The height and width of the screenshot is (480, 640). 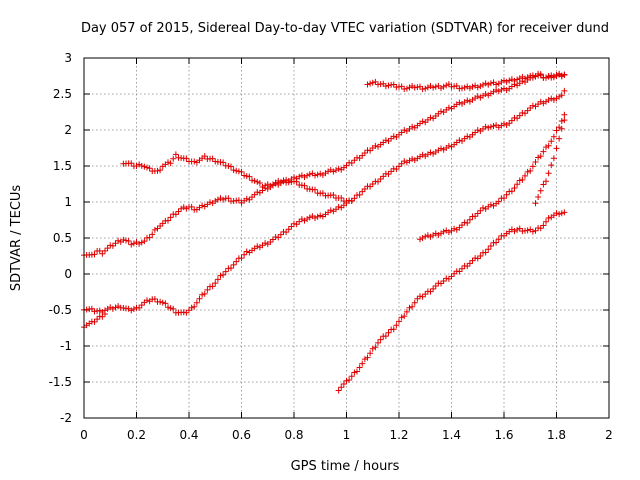 I want to click on x-tick-label: 1.8, so click(x=556, y=435).